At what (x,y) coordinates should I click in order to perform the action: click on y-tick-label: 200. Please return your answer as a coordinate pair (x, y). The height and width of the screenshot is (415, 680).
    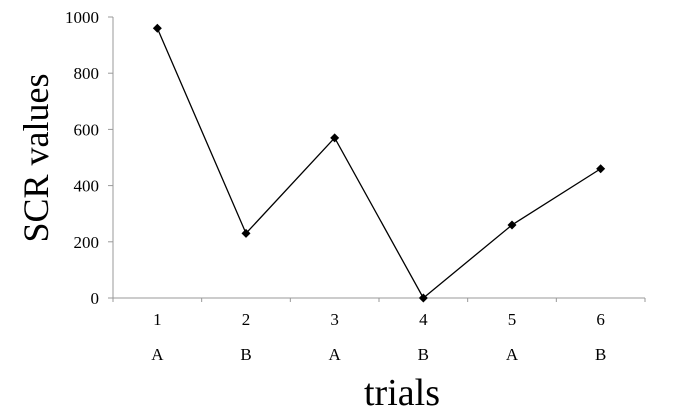
    Looking at the image, I should click on (87, 242).